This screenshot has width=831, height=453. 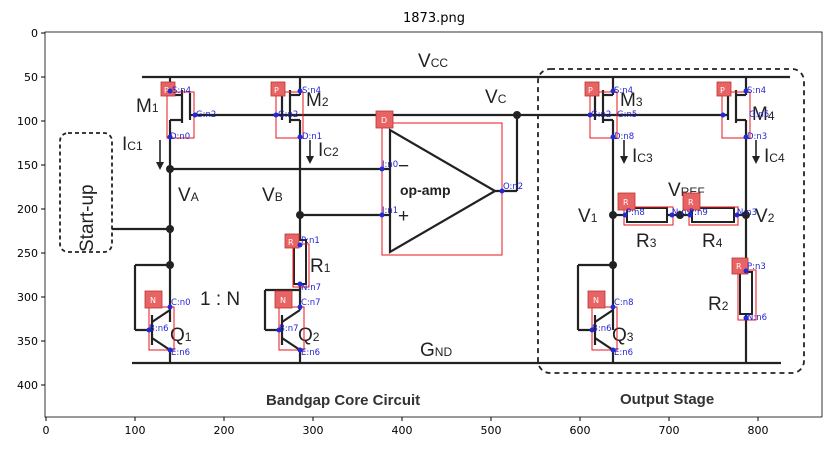 What do you see at coordinates (746, 293) in the screenshot?
I see `resistor-r2` at bounding box center [746, 293].